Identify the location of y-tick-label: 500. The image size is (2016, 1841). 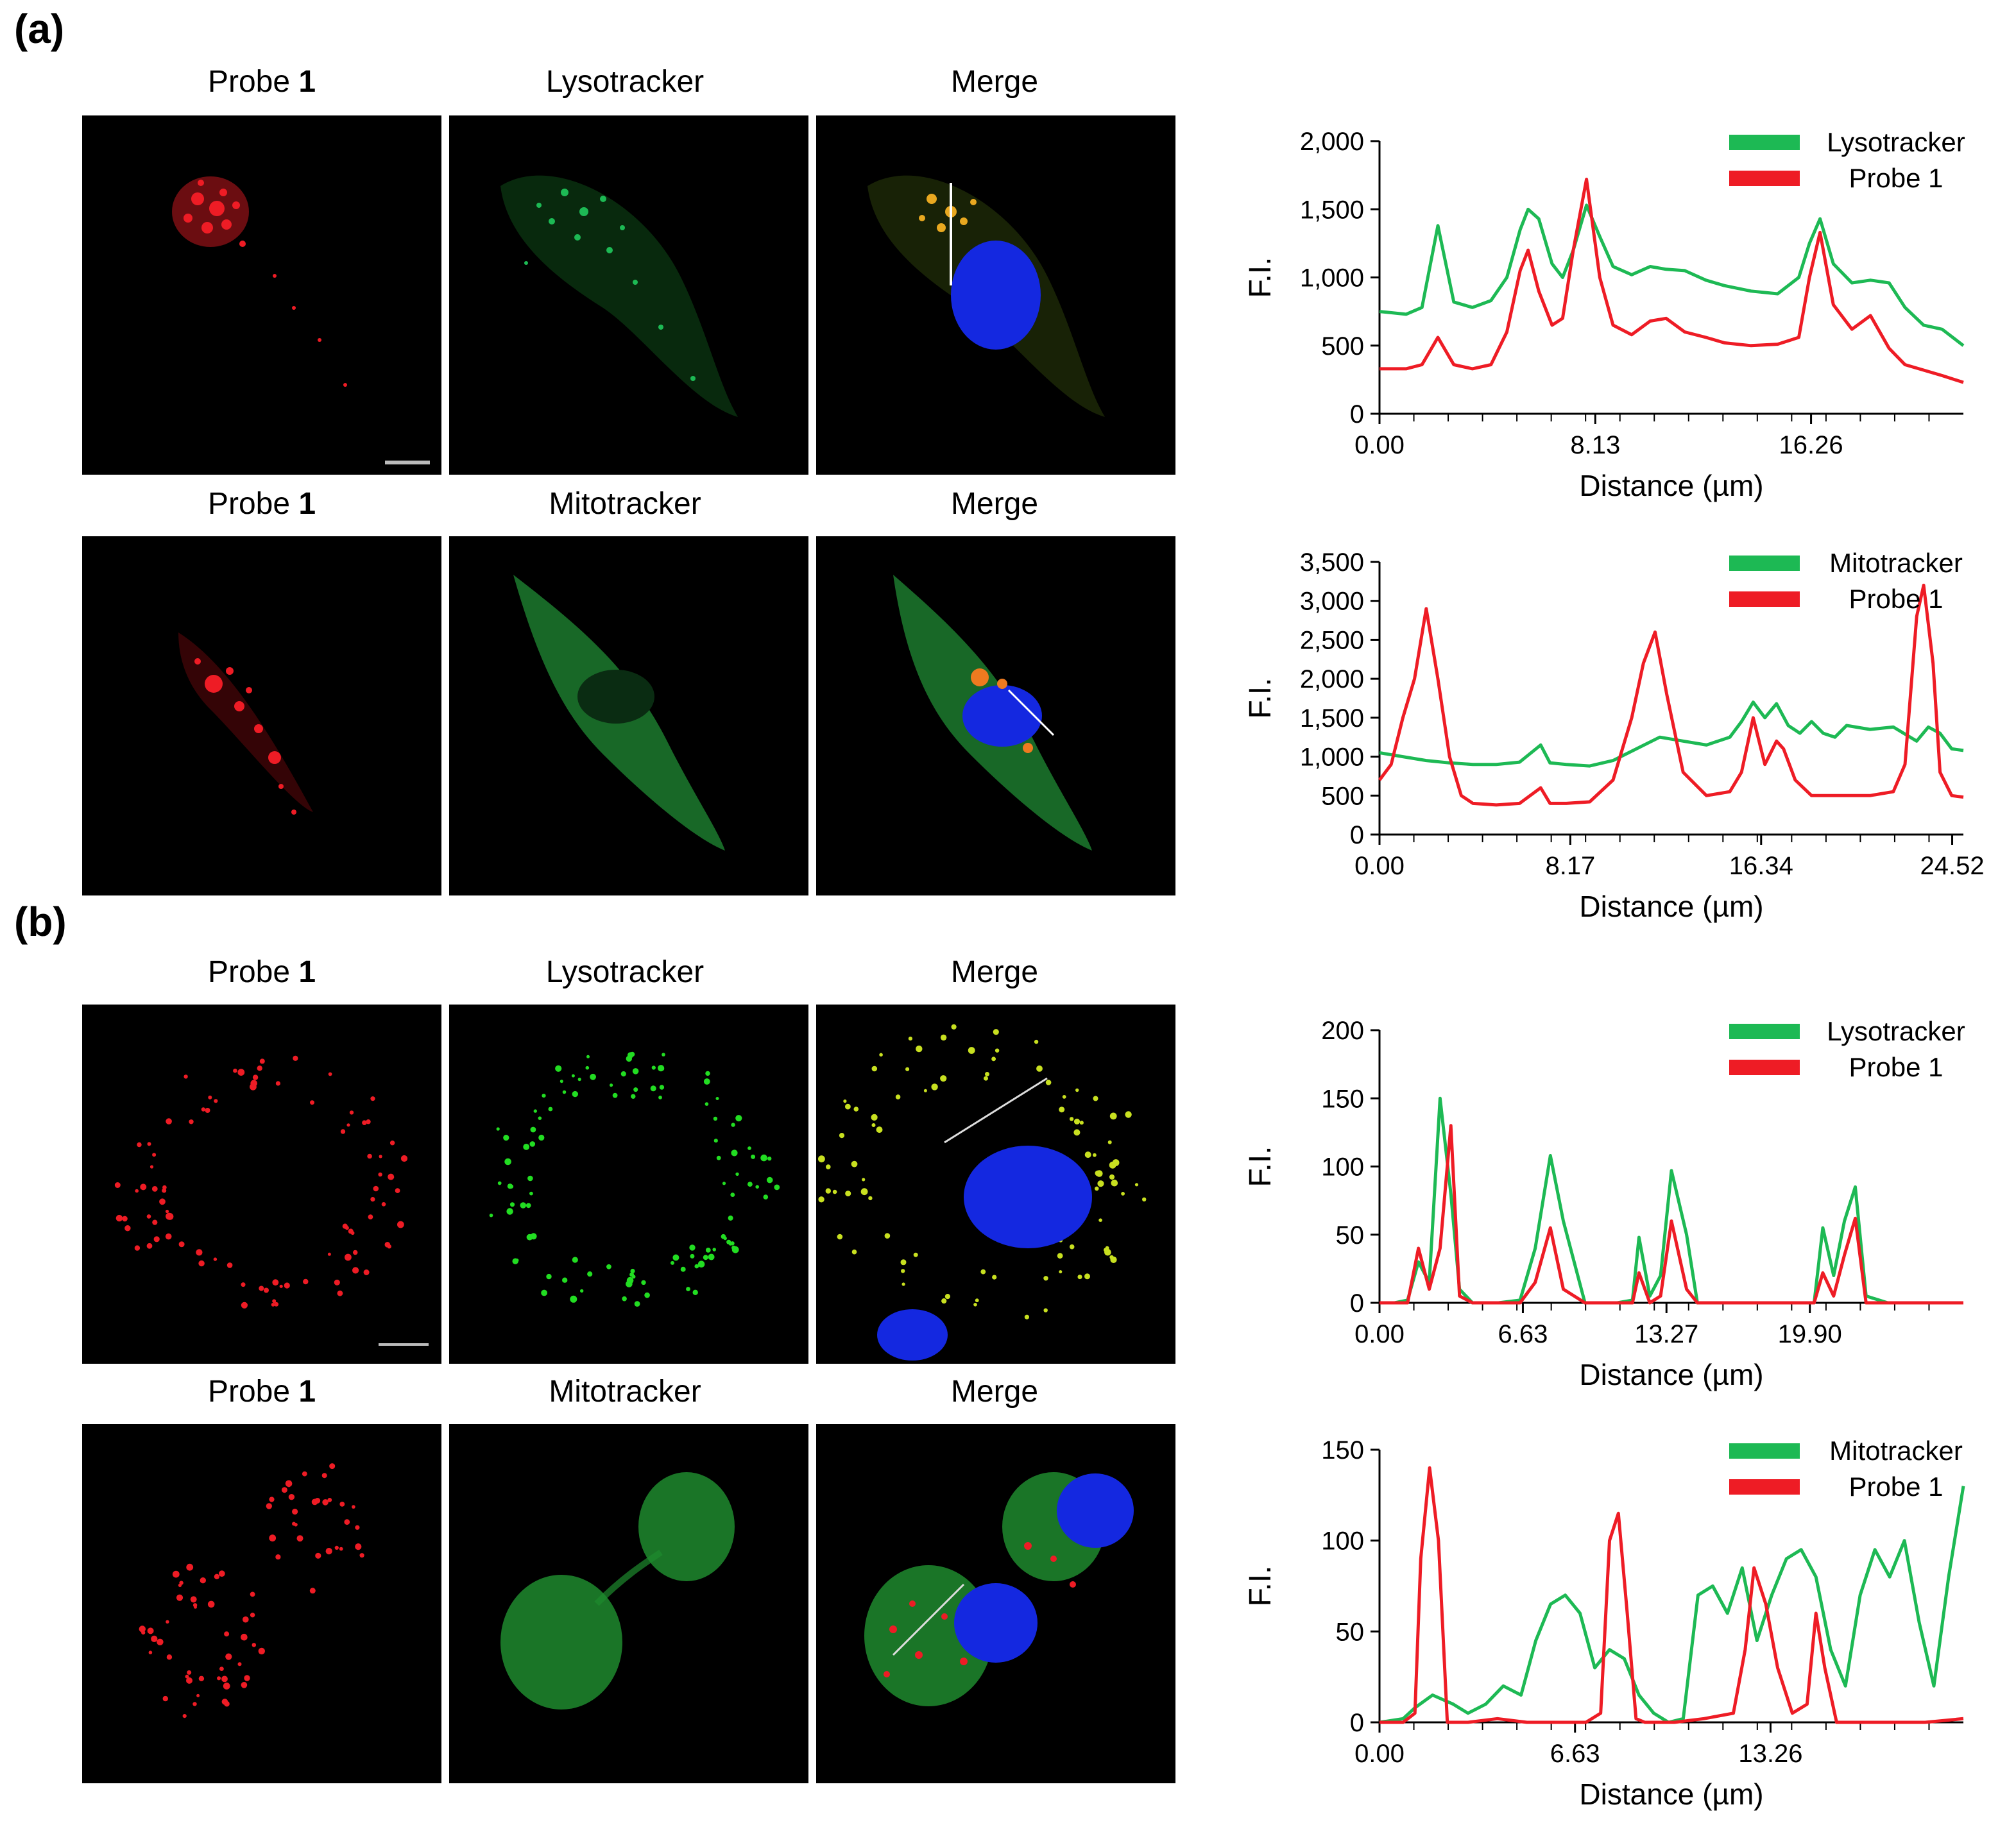
(1342, 796).